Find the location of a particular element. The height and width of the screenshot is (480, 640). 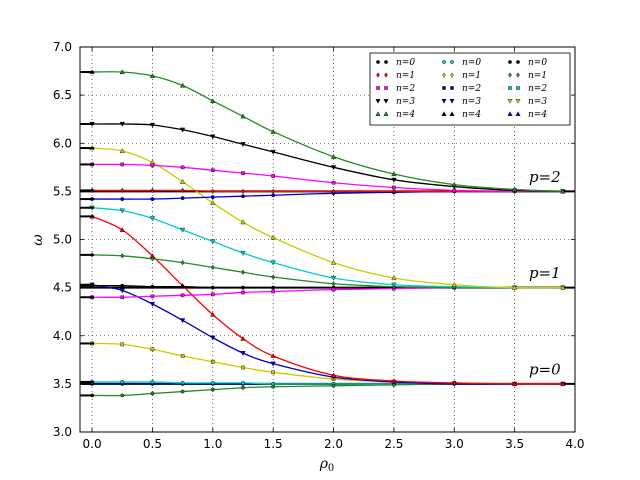

x-tick-label: 0.0 is located at coordinates (92, 444).